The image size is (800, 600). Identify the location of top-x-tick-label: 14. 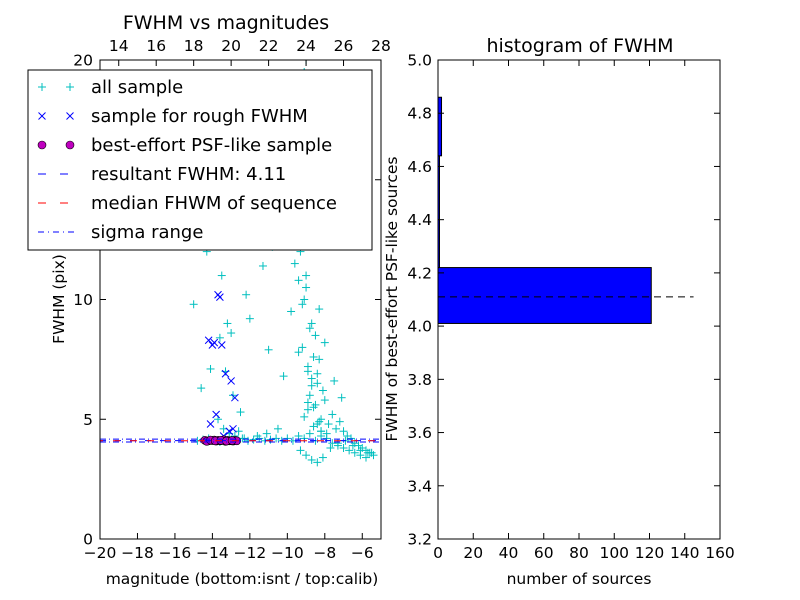
(119, 46).